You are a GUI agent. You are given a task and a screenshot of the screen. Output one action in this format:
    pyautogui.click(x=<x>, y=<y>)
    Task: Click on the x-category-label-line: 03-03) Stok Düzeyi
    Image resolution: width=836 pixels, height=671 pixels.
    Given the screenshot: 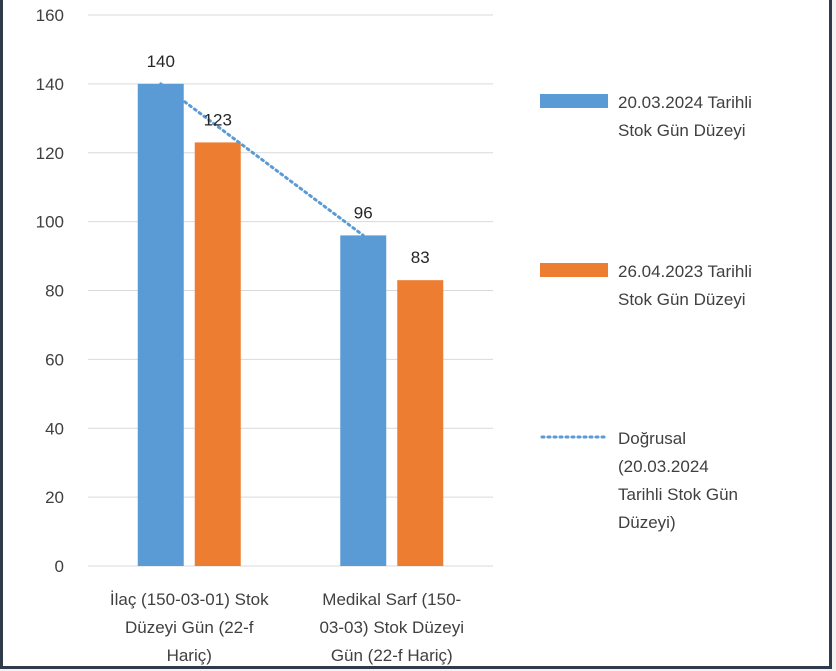 What is the action you would take?
    pyautogui.click(x=391, y=627)
    